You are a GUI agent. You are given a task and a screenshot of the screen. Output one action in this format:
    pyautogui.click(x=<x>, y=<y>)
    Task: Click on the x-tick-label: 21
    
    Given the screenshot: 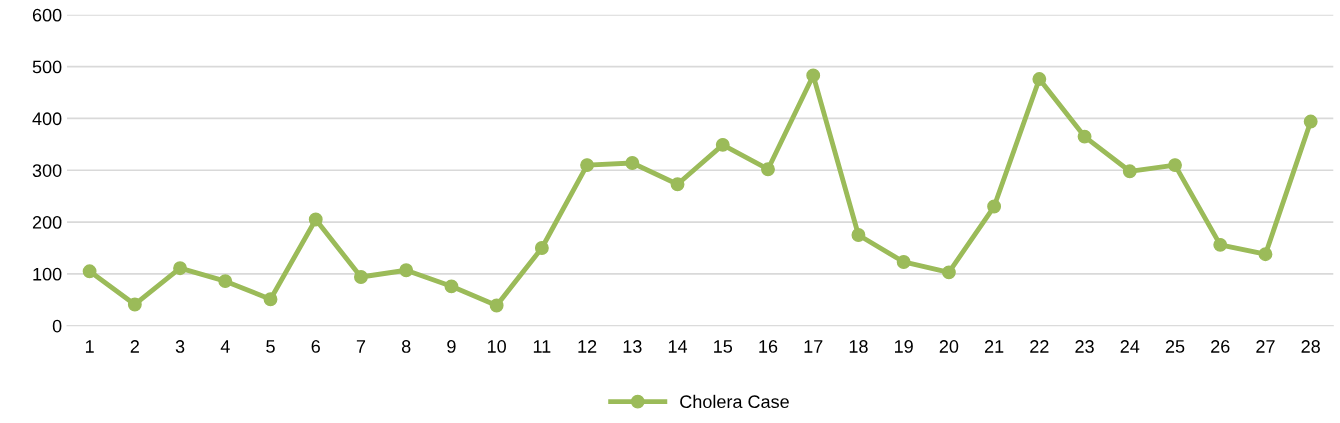 What is the action you would take?
    pyautogui.click(x=994, y=346)
    